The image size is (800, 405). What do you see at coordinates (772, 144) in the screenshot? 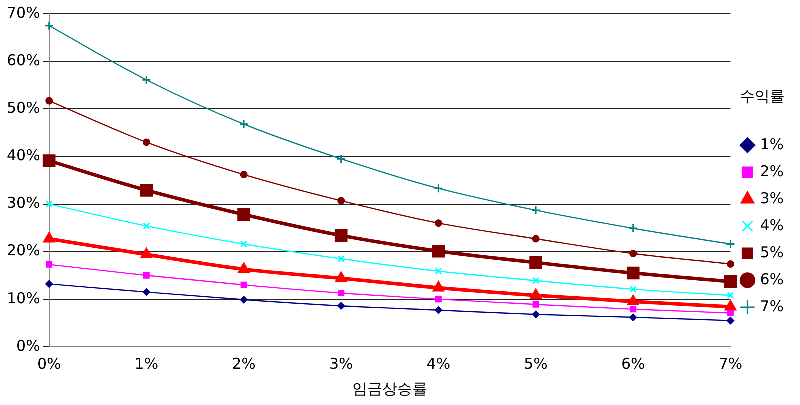
I see `legend-label: 1%` at bounding box center [772, 144].